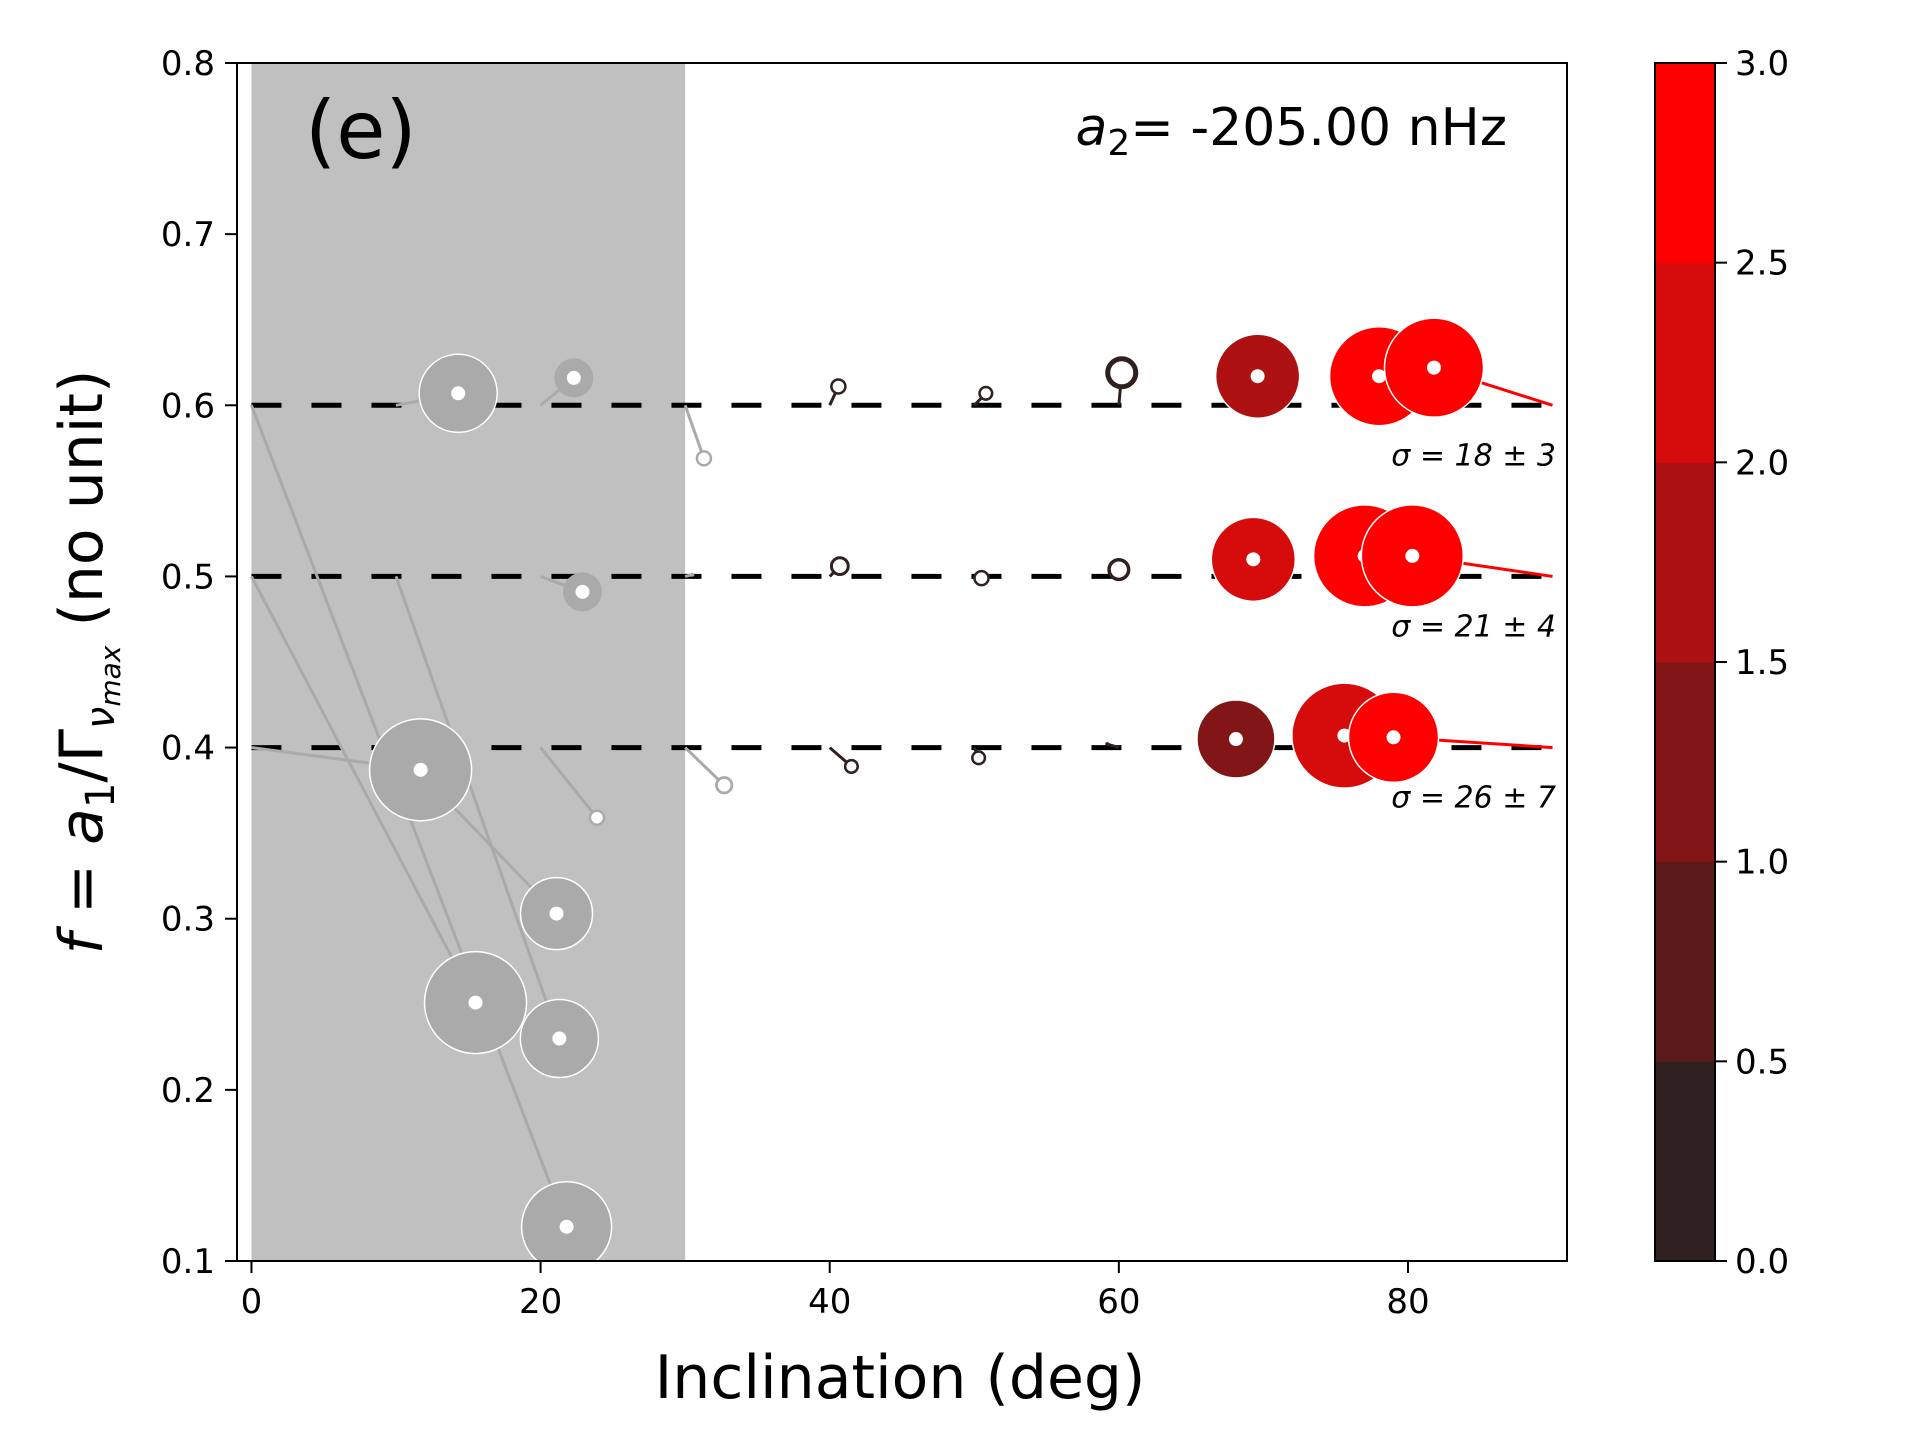  What do you see at coordinates (188, 235) in the screenshot?
I see `y-tick-label: 0.7` at bounding box center [188, 235].